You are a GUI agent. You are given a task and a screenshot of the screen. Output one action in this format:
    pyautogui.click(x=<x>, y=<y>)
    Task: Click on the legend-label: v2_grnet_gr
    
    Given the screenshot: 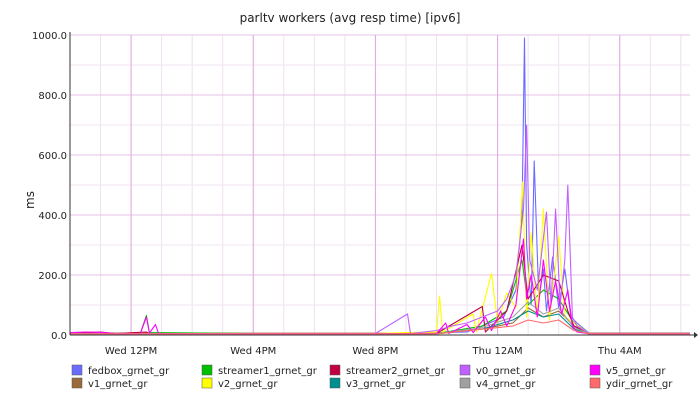 What is the action you would take?
    pyautogui.click(x=248, y=384)
    